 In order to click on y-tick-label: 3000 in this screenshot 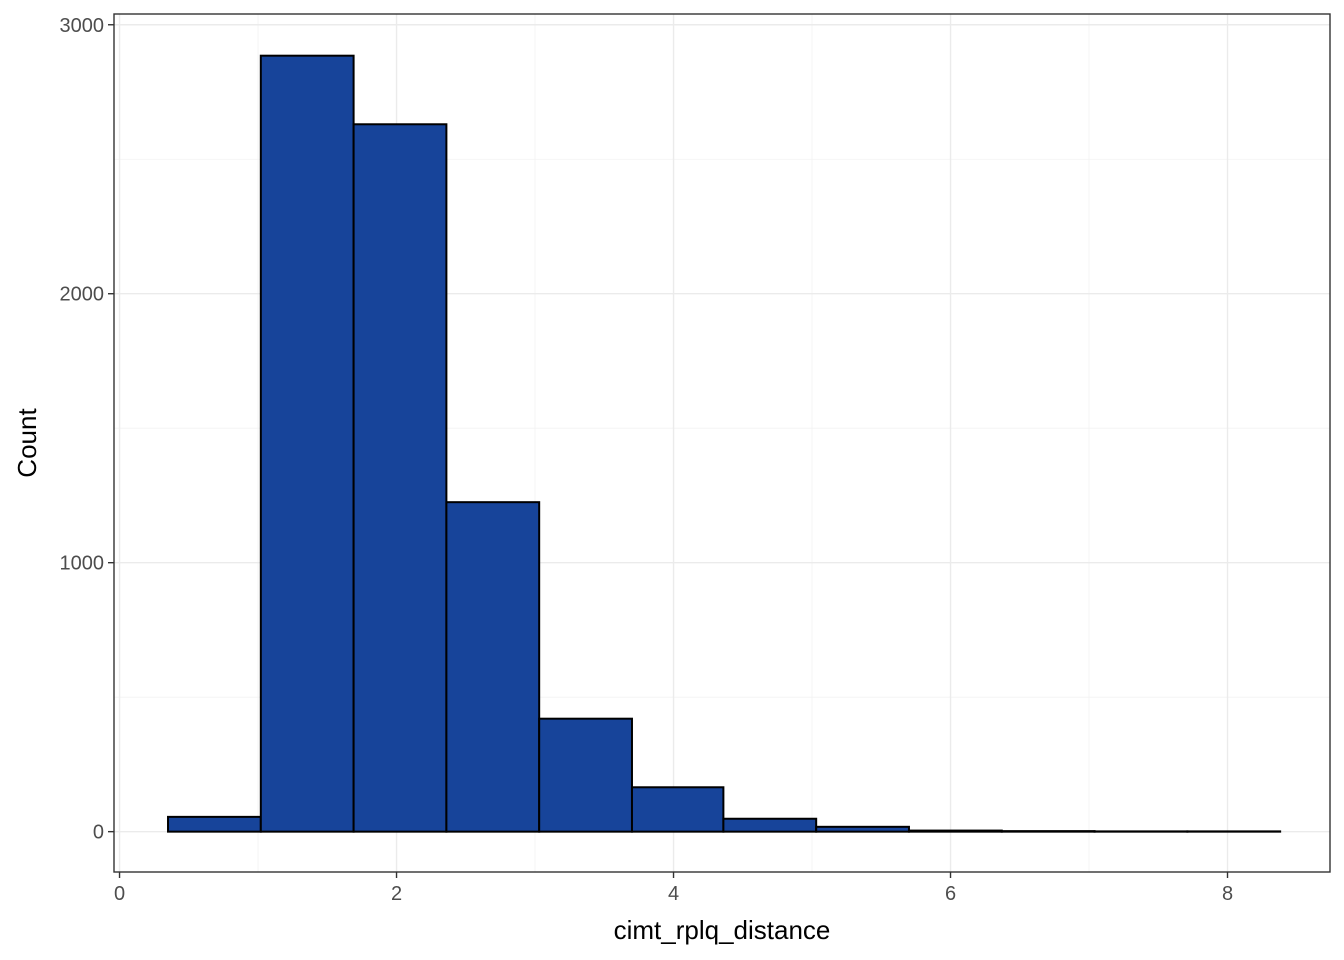, I will do `click(82, 26)`.